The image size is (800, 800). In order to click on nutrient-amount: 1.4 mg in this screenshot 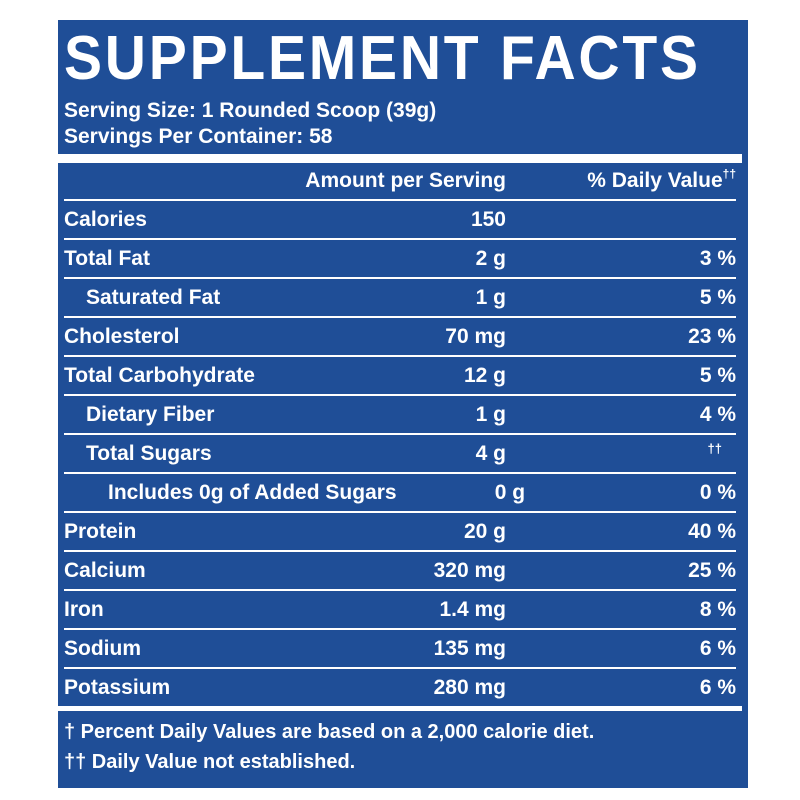, I will do `click(472, 609)`.